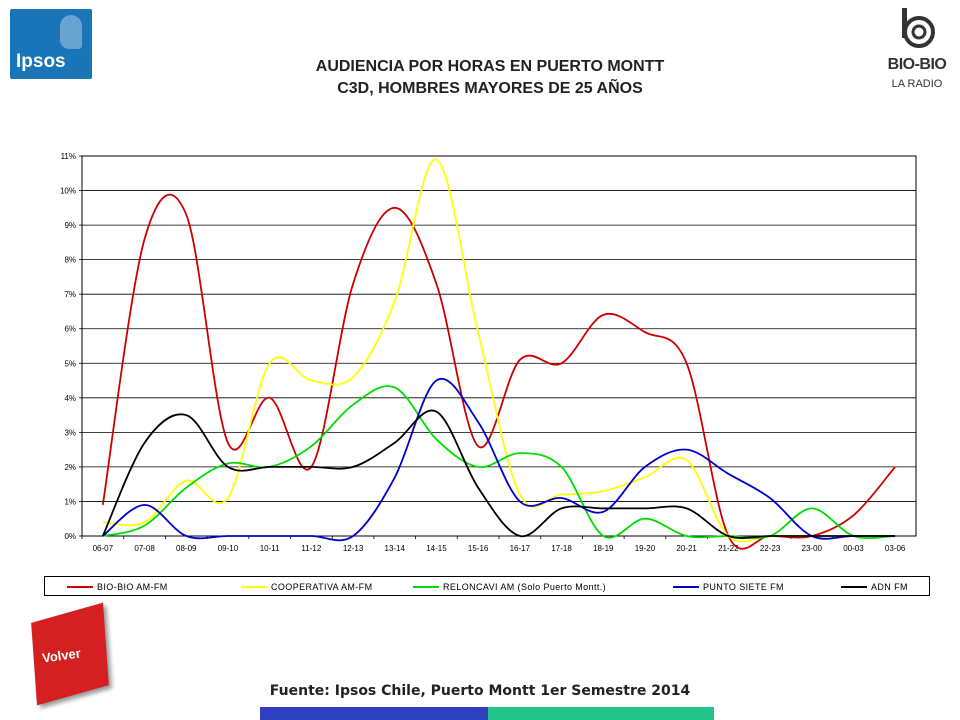 Image resolution: width=960 pixels, height=720 pixels. I want to click on footer-bar-blue, so click(374, 713).